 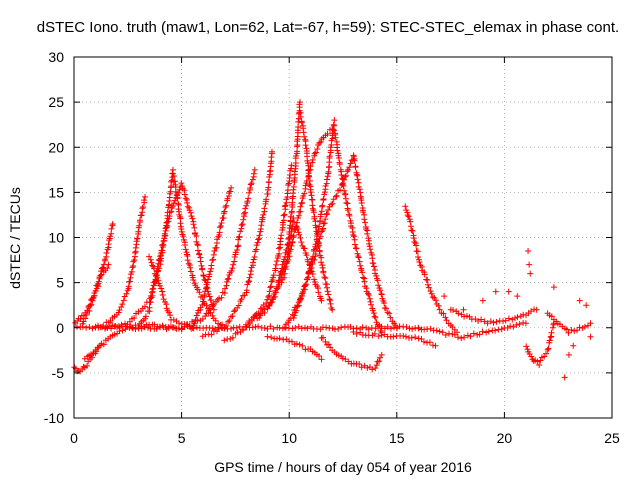 What do you see at coordinates (56, 147) in the screenshot?
I see `y-tick-label: 20` at bounding box center [56, 147].